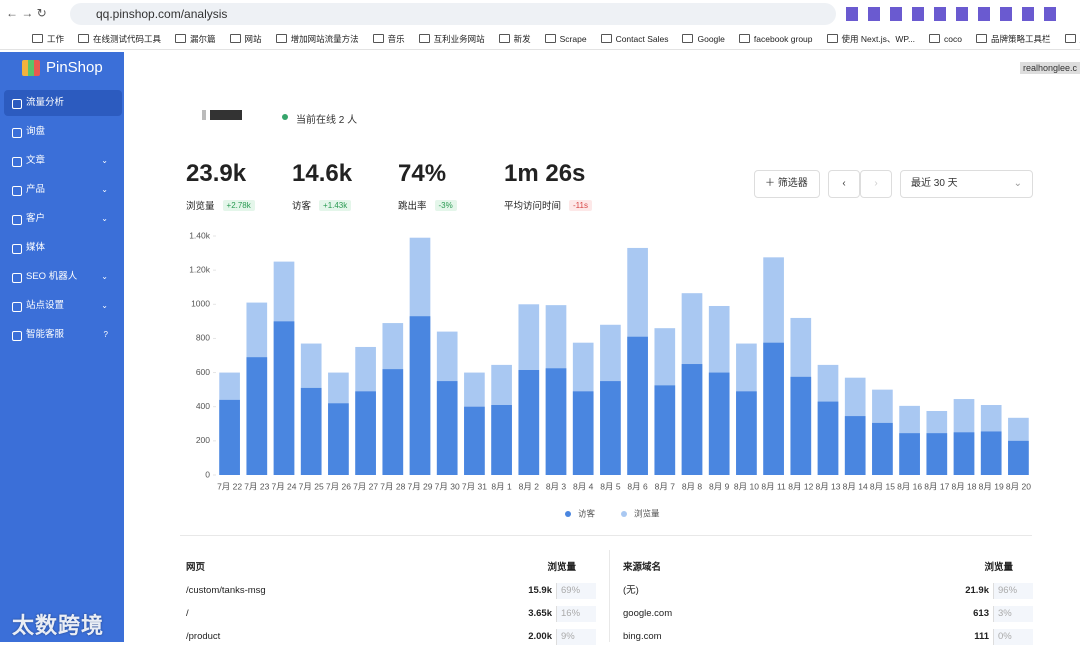  Describe the element at coordinates (1018, 486) in the screenshot. I see `x-tick-label: 8月 20` at that location.